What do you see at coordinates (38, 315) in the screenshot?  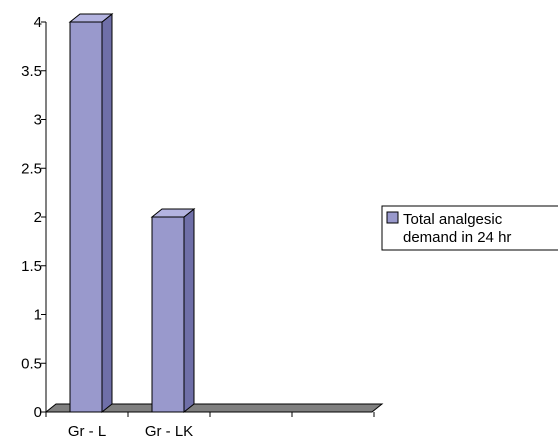 I see `y-tick-label: 1` at bounding box center [38, 315].